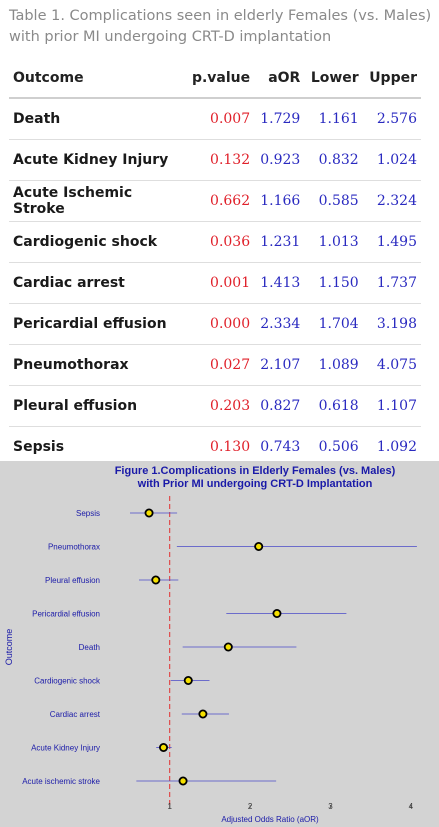  Describe the element at coordinates (391, 406) in the screenshot. I see `cell-upper: 1.107` at that location.